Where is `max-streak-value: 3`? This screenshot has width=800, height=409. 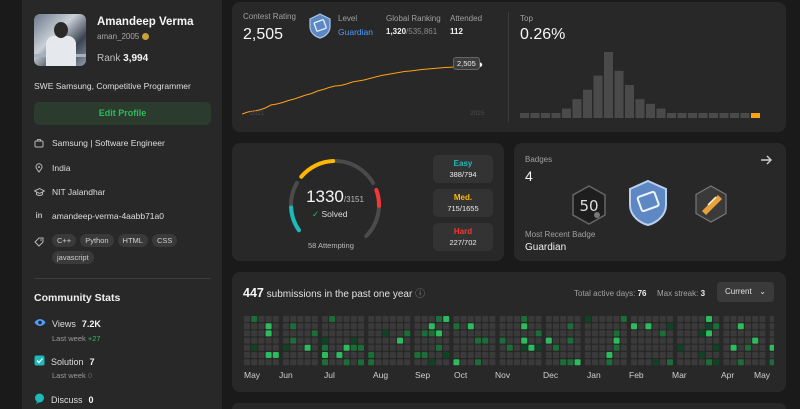
max-streak-value: 3 is located at coordinates (703, 293).